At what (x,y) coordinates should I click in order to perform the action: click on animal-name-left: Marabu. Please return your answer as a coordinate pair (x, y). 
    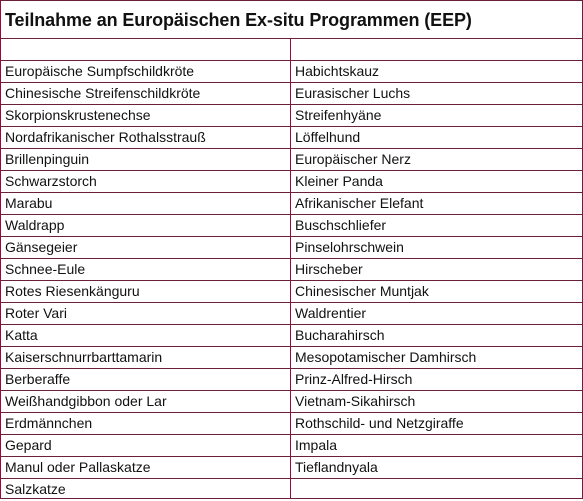
    Looking at the image, I should click on (29, 203).